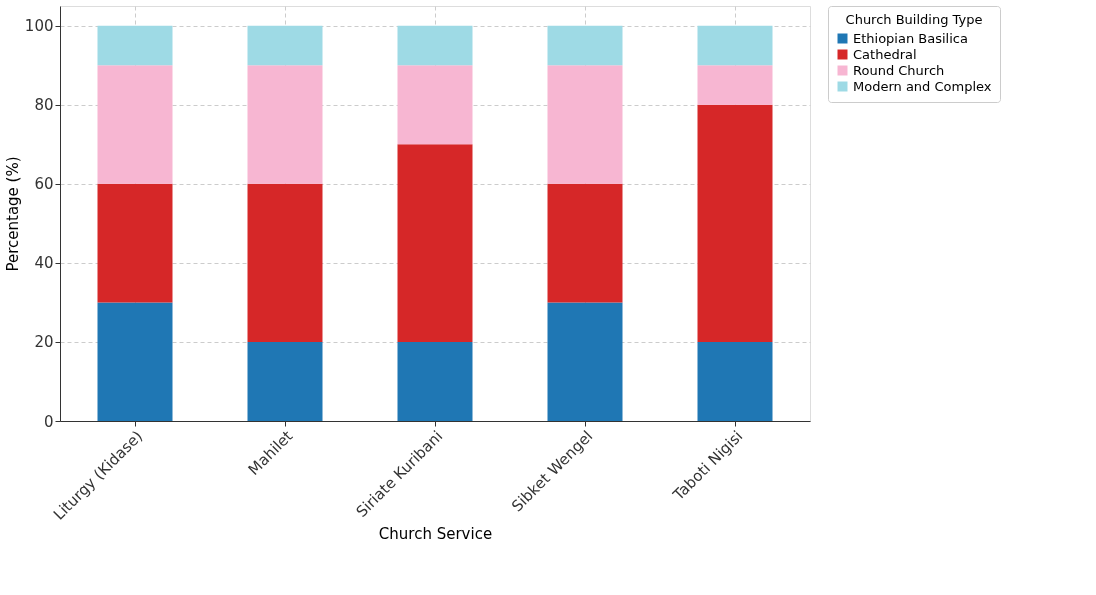 This screenshot has height=595, width=1096. What do you see at coordinates (44, 184) in the screenshot?
I see `y-tick-label: 60` at bounding box center [44, 184].